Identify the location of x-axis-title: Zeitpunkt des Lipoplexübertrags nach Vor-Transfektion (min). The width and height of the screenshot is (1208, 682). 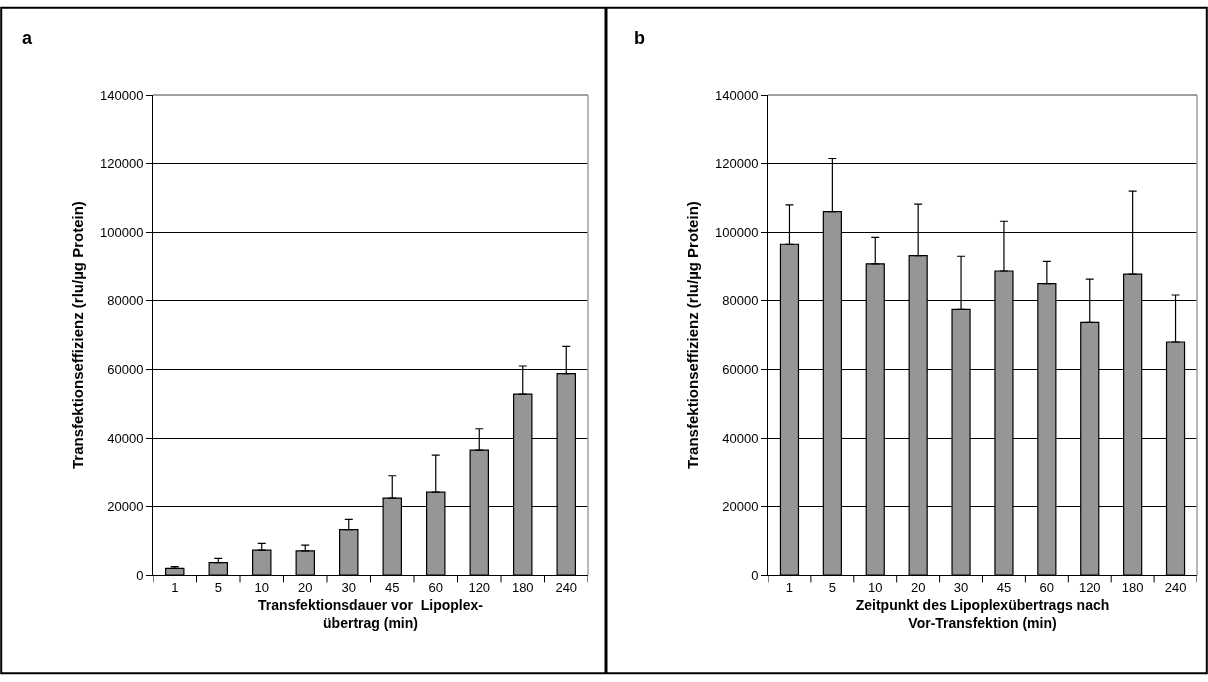
(982, 614).